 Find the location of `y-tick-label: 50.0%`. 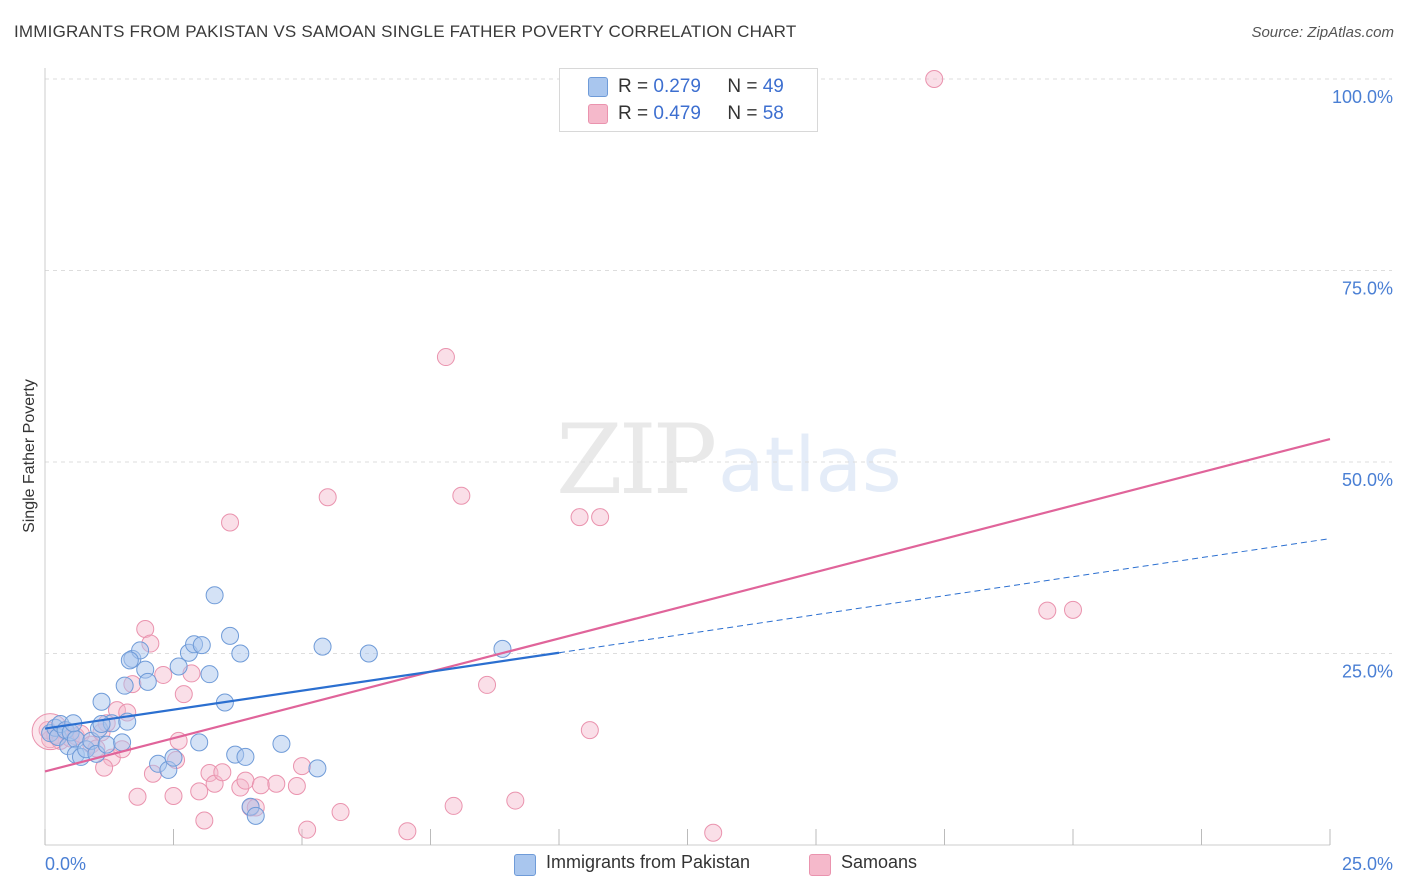

y-tick-label: 50.0% is located at coordinates (1367, 480).